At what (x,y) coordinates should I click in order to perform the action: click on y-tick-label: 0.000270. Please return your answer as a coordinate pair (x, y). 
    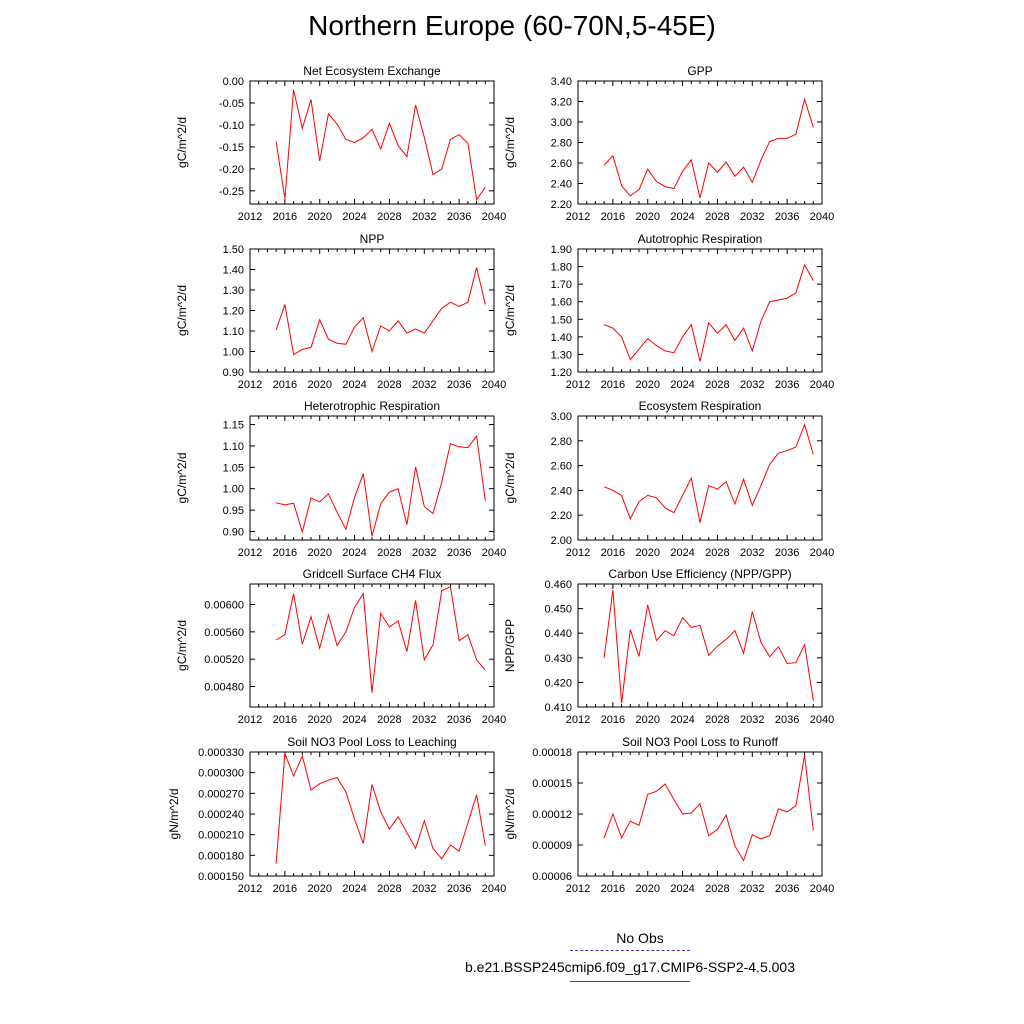
    Looking at the image, I should click on (221, 794).